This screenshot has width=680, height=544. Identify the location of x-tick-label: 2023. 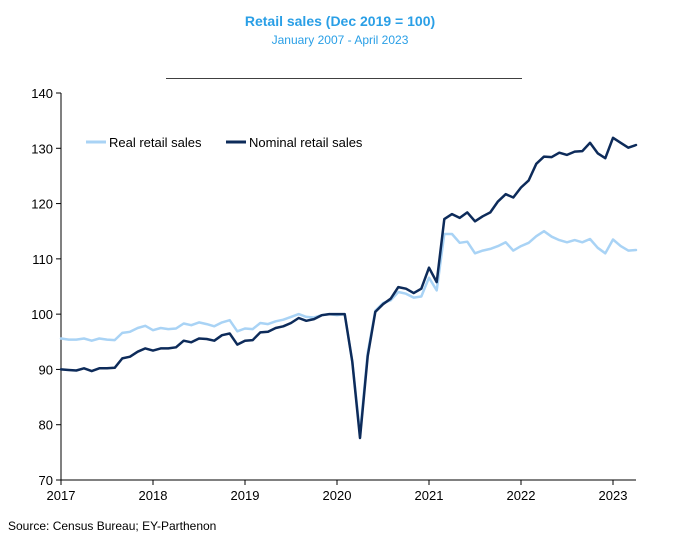
(613, 495).